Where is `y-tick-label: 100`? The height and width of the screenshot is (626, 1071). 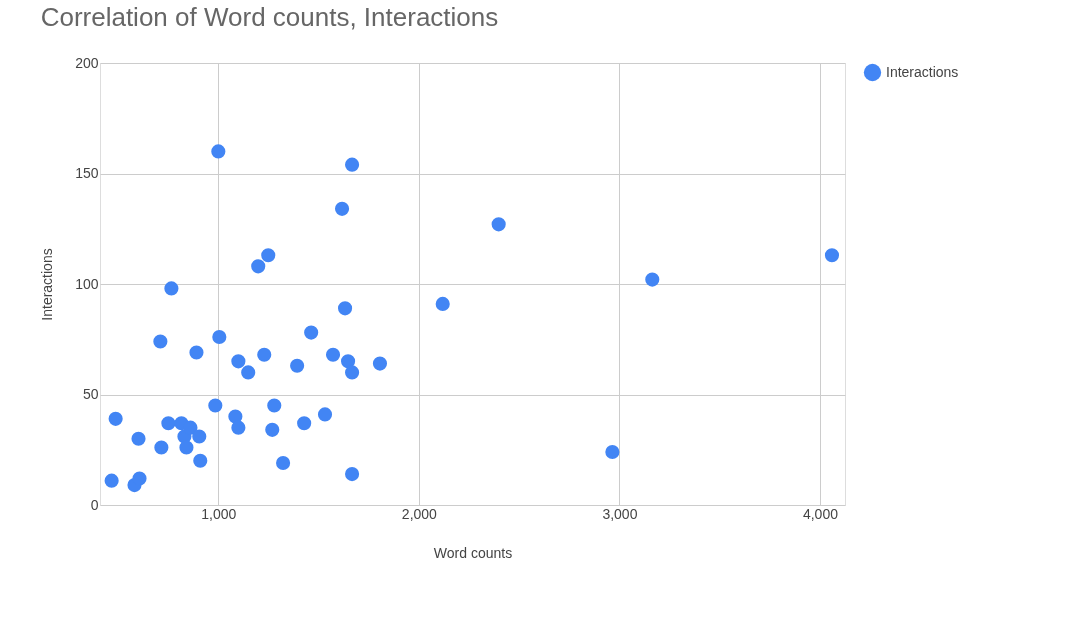
y-tick-label: 100 is located at coordinates (87, 283).